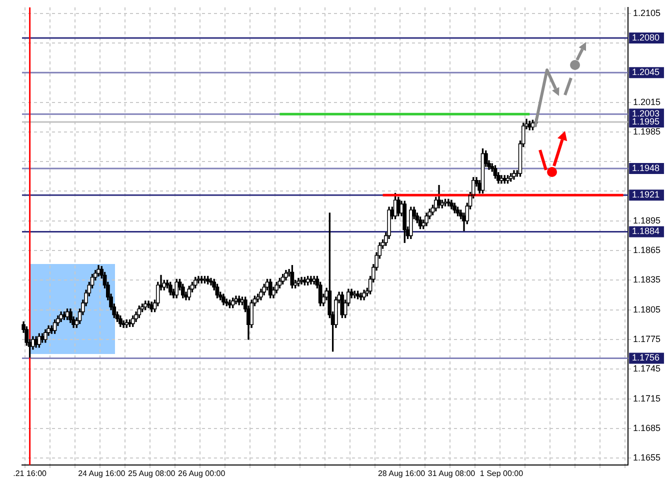  I want to click on y-tick-label: 1.2105, so click(647, 13).